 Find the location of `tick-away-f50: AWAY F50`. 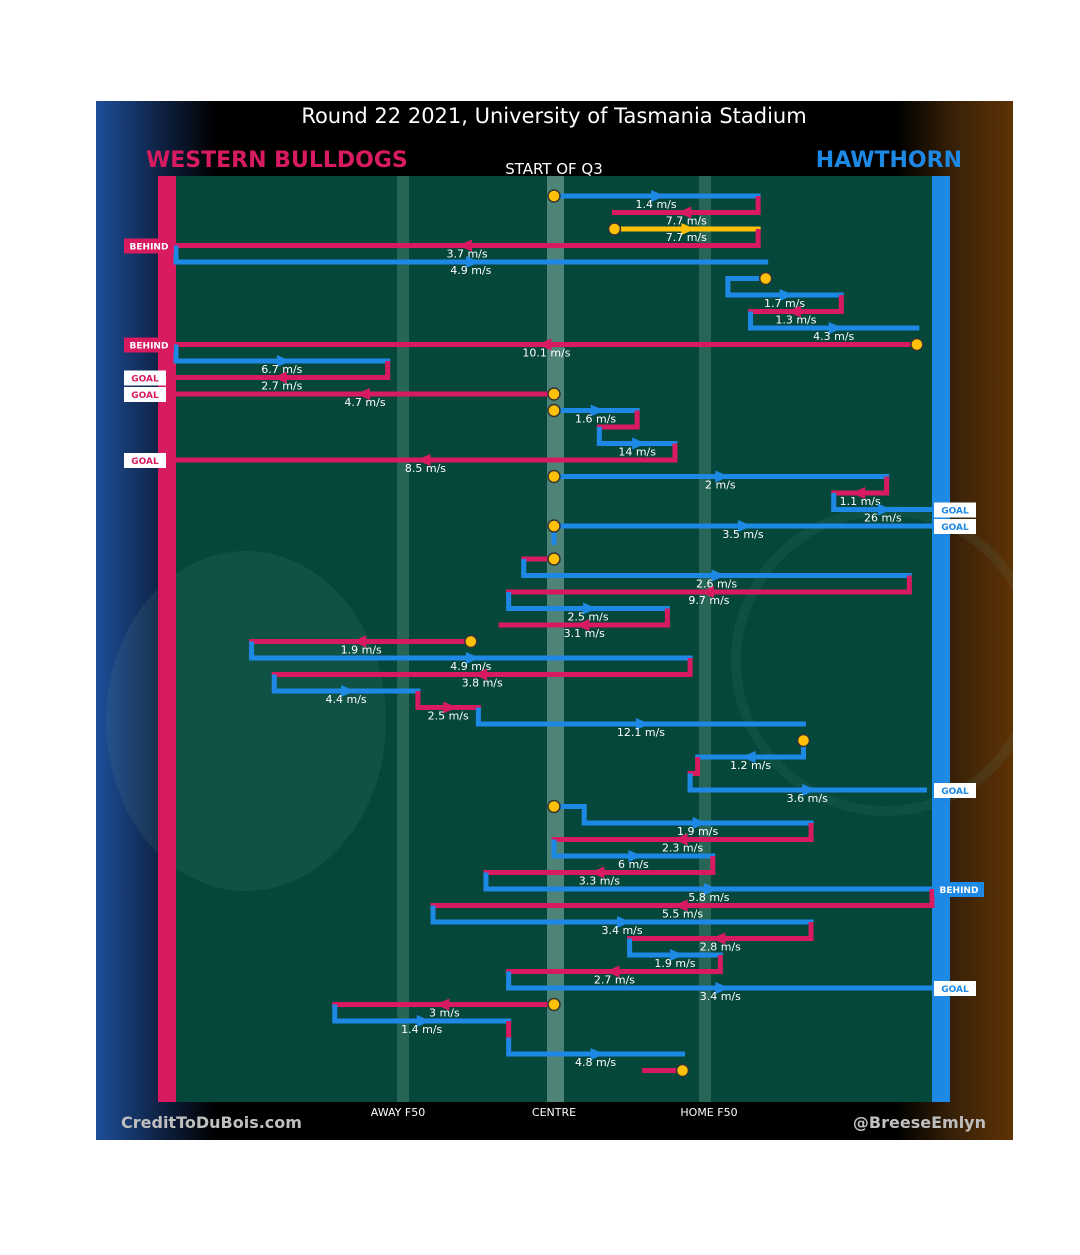

tick-away-f50: AWAY F50 is located at coordinates (398, 1112).